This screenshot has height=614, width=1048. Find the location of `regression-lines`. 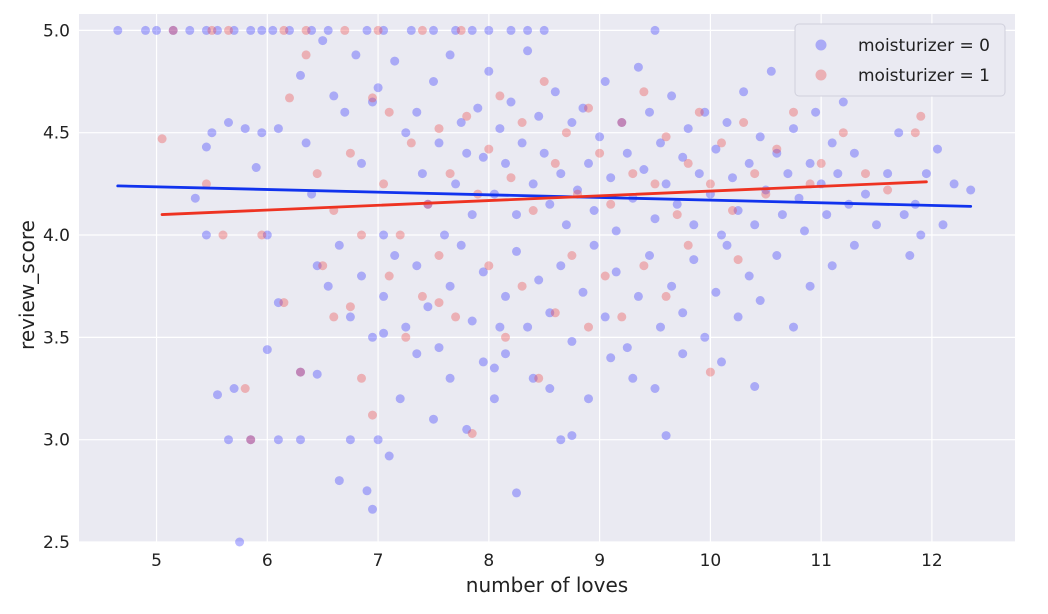

regression-lines is located at coordinates (544, 198).